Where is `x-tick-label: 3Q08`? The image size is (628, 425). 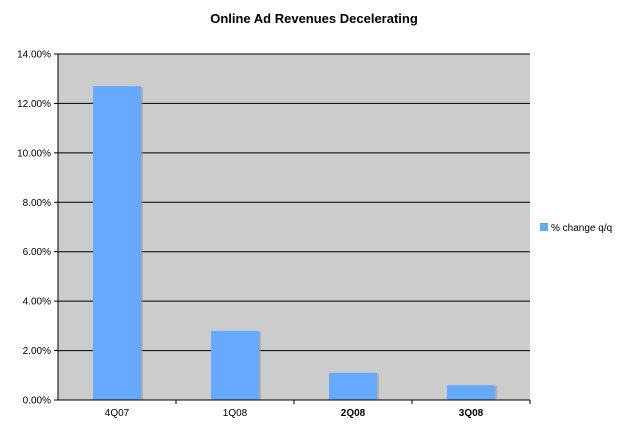
x-tick-label: 3Q08 is located at coordinates (471, 413).